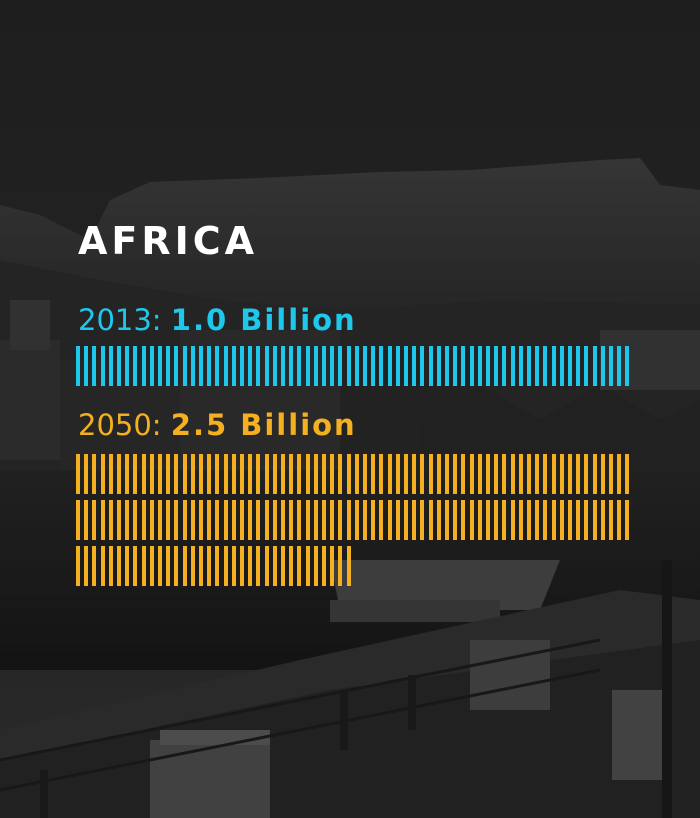 This screenshot has height=818, width=700. I want to click on row-2050-year: 2050:, so click(120, 425).